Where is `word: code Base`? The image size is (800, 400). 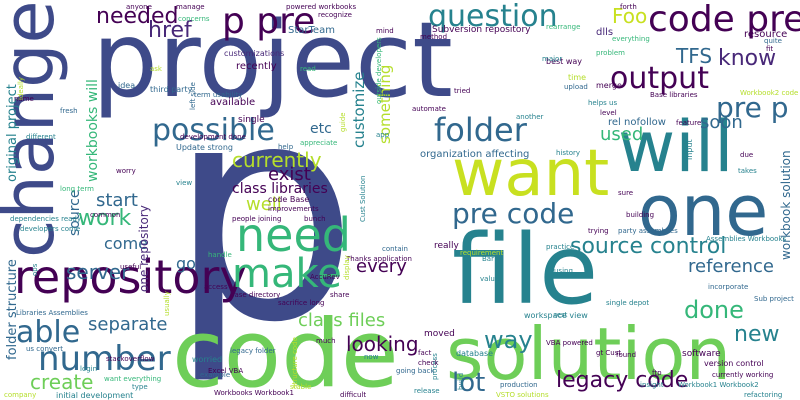
word: code Base is located at coordinates (289, 199).